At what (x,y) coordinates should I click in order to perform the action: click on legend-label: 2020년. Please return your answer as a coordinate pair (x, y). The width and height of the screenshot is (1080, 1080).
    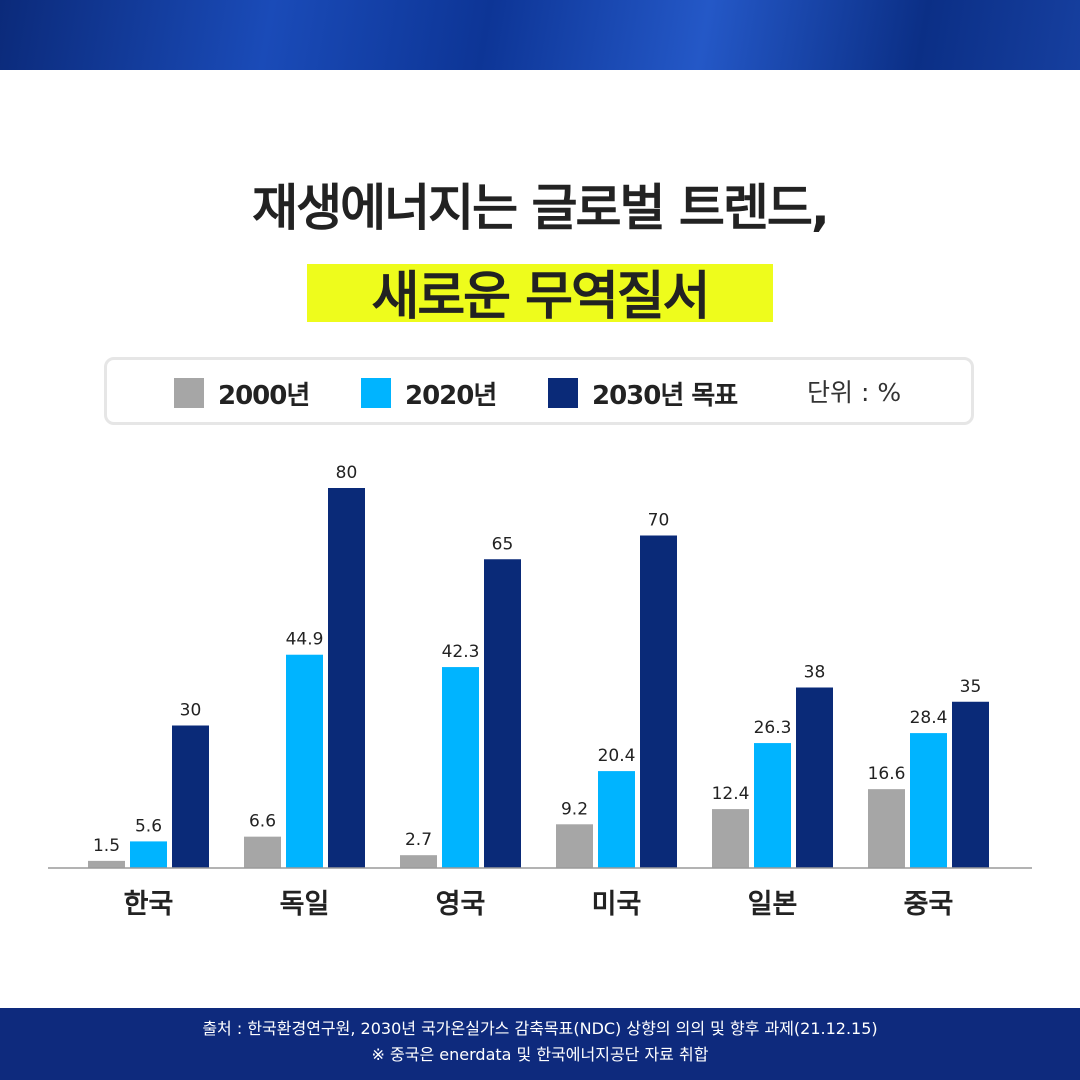
    Looking at the image, I should click on (451, 395).